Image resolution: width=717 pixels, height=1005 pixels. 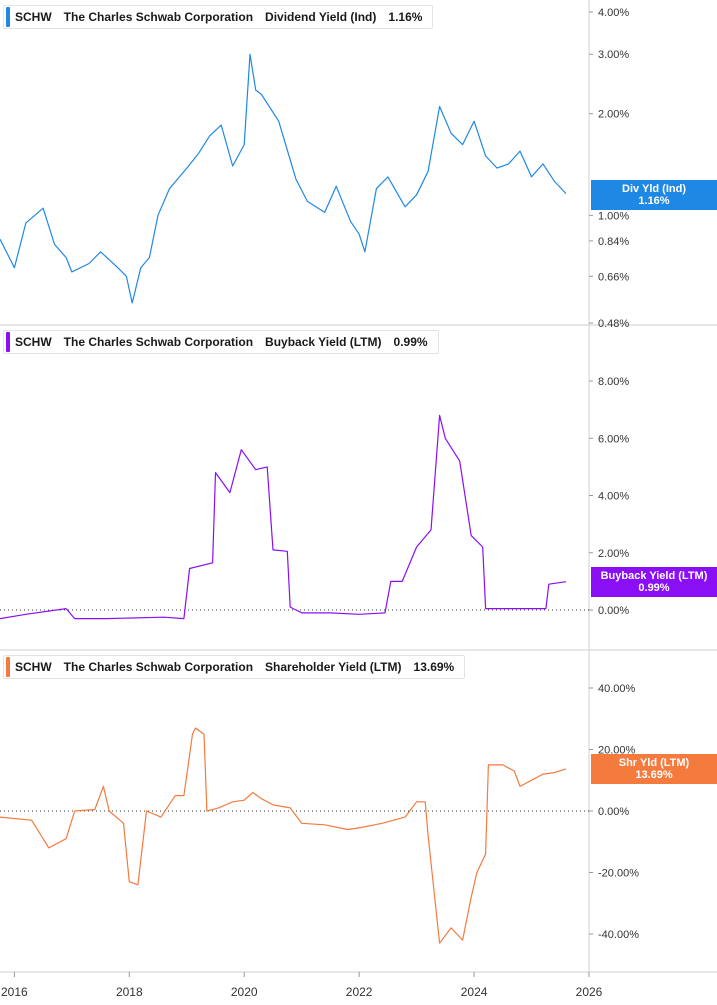 What do you see at coordinates (617, 689) in the screenshot?
I see `y-tick-label: 40.00%` at bounding box center [617, 689].